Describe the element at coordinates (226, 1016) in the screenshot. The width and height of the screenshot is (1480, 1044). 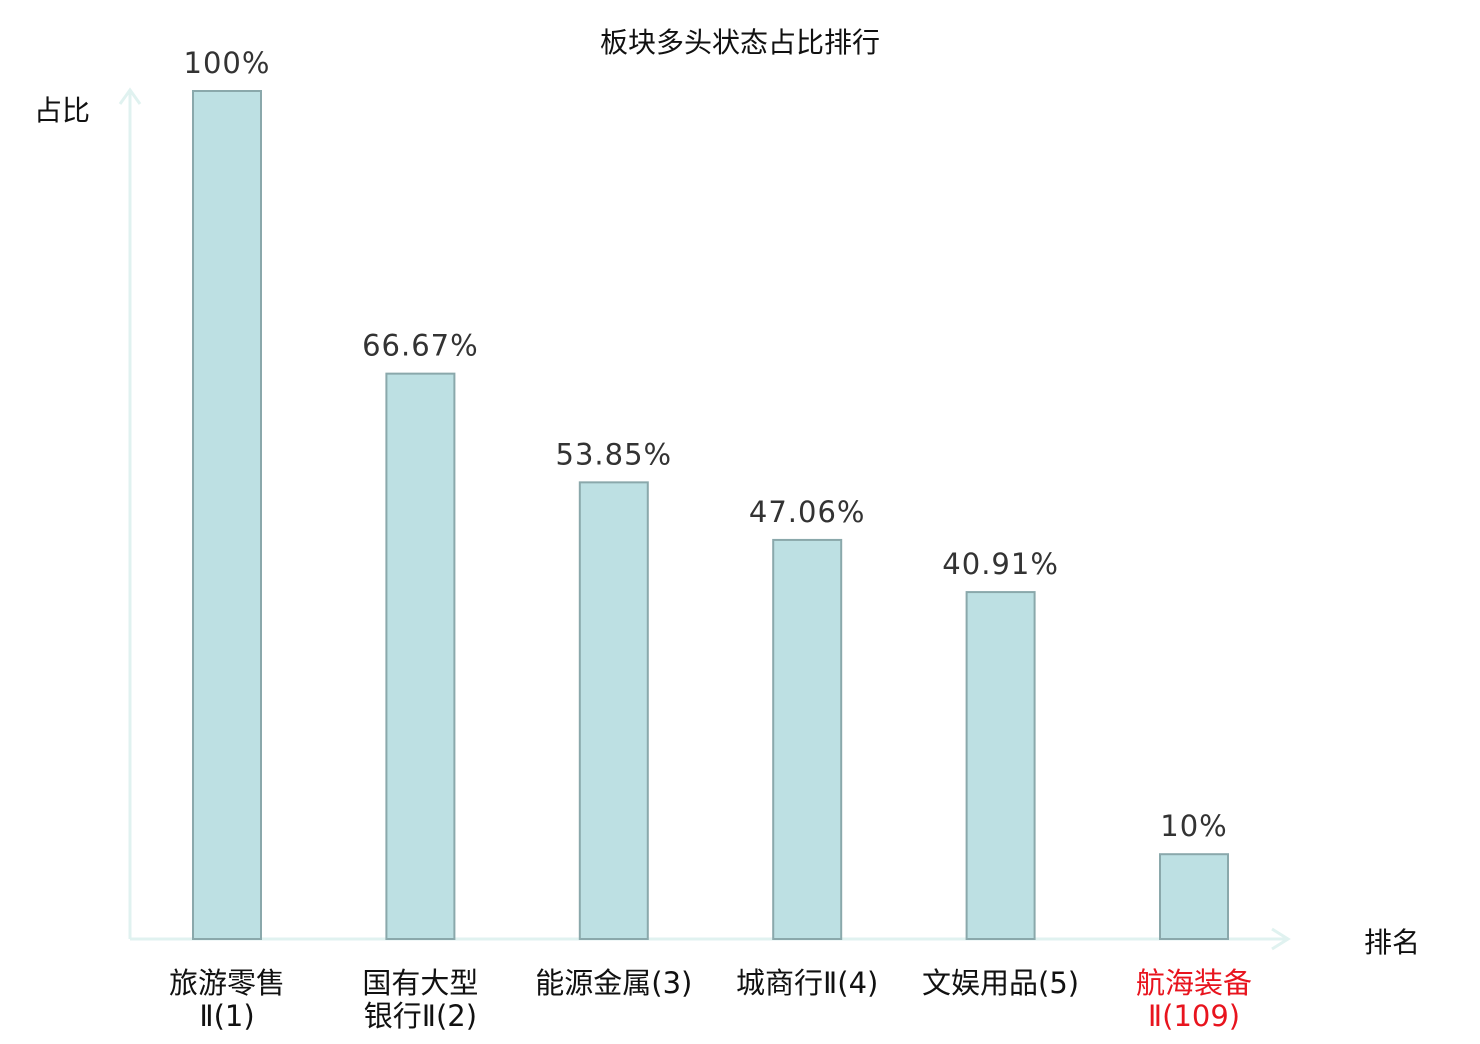
I see `category-label-1-line-2: Ⅱ(1)` at that location.